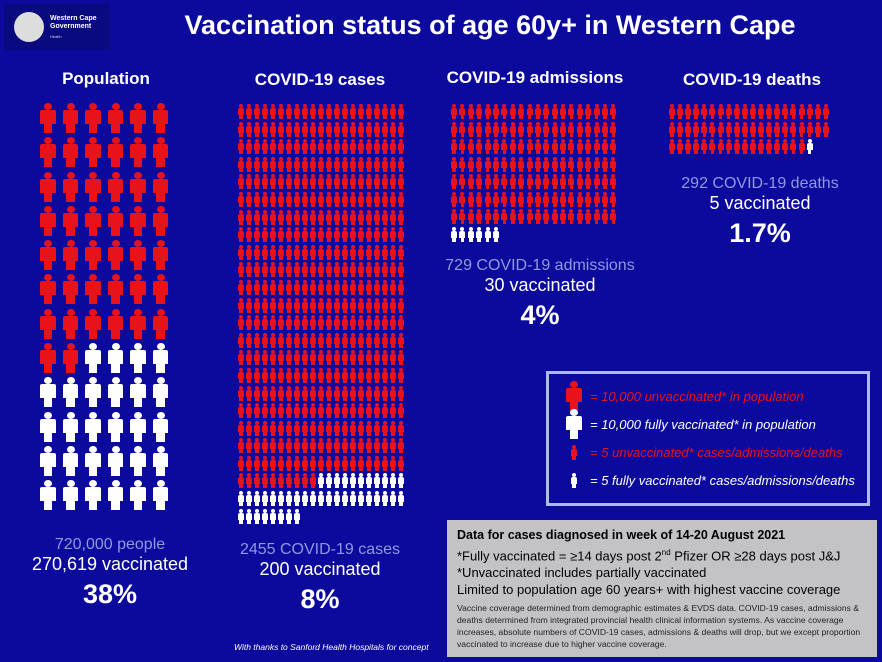 The image size is (882, 662). Describe the element at coordinates (320, 569) in the screenshot. I see `cases-vaccinated: 200 vaccinated` at that location.